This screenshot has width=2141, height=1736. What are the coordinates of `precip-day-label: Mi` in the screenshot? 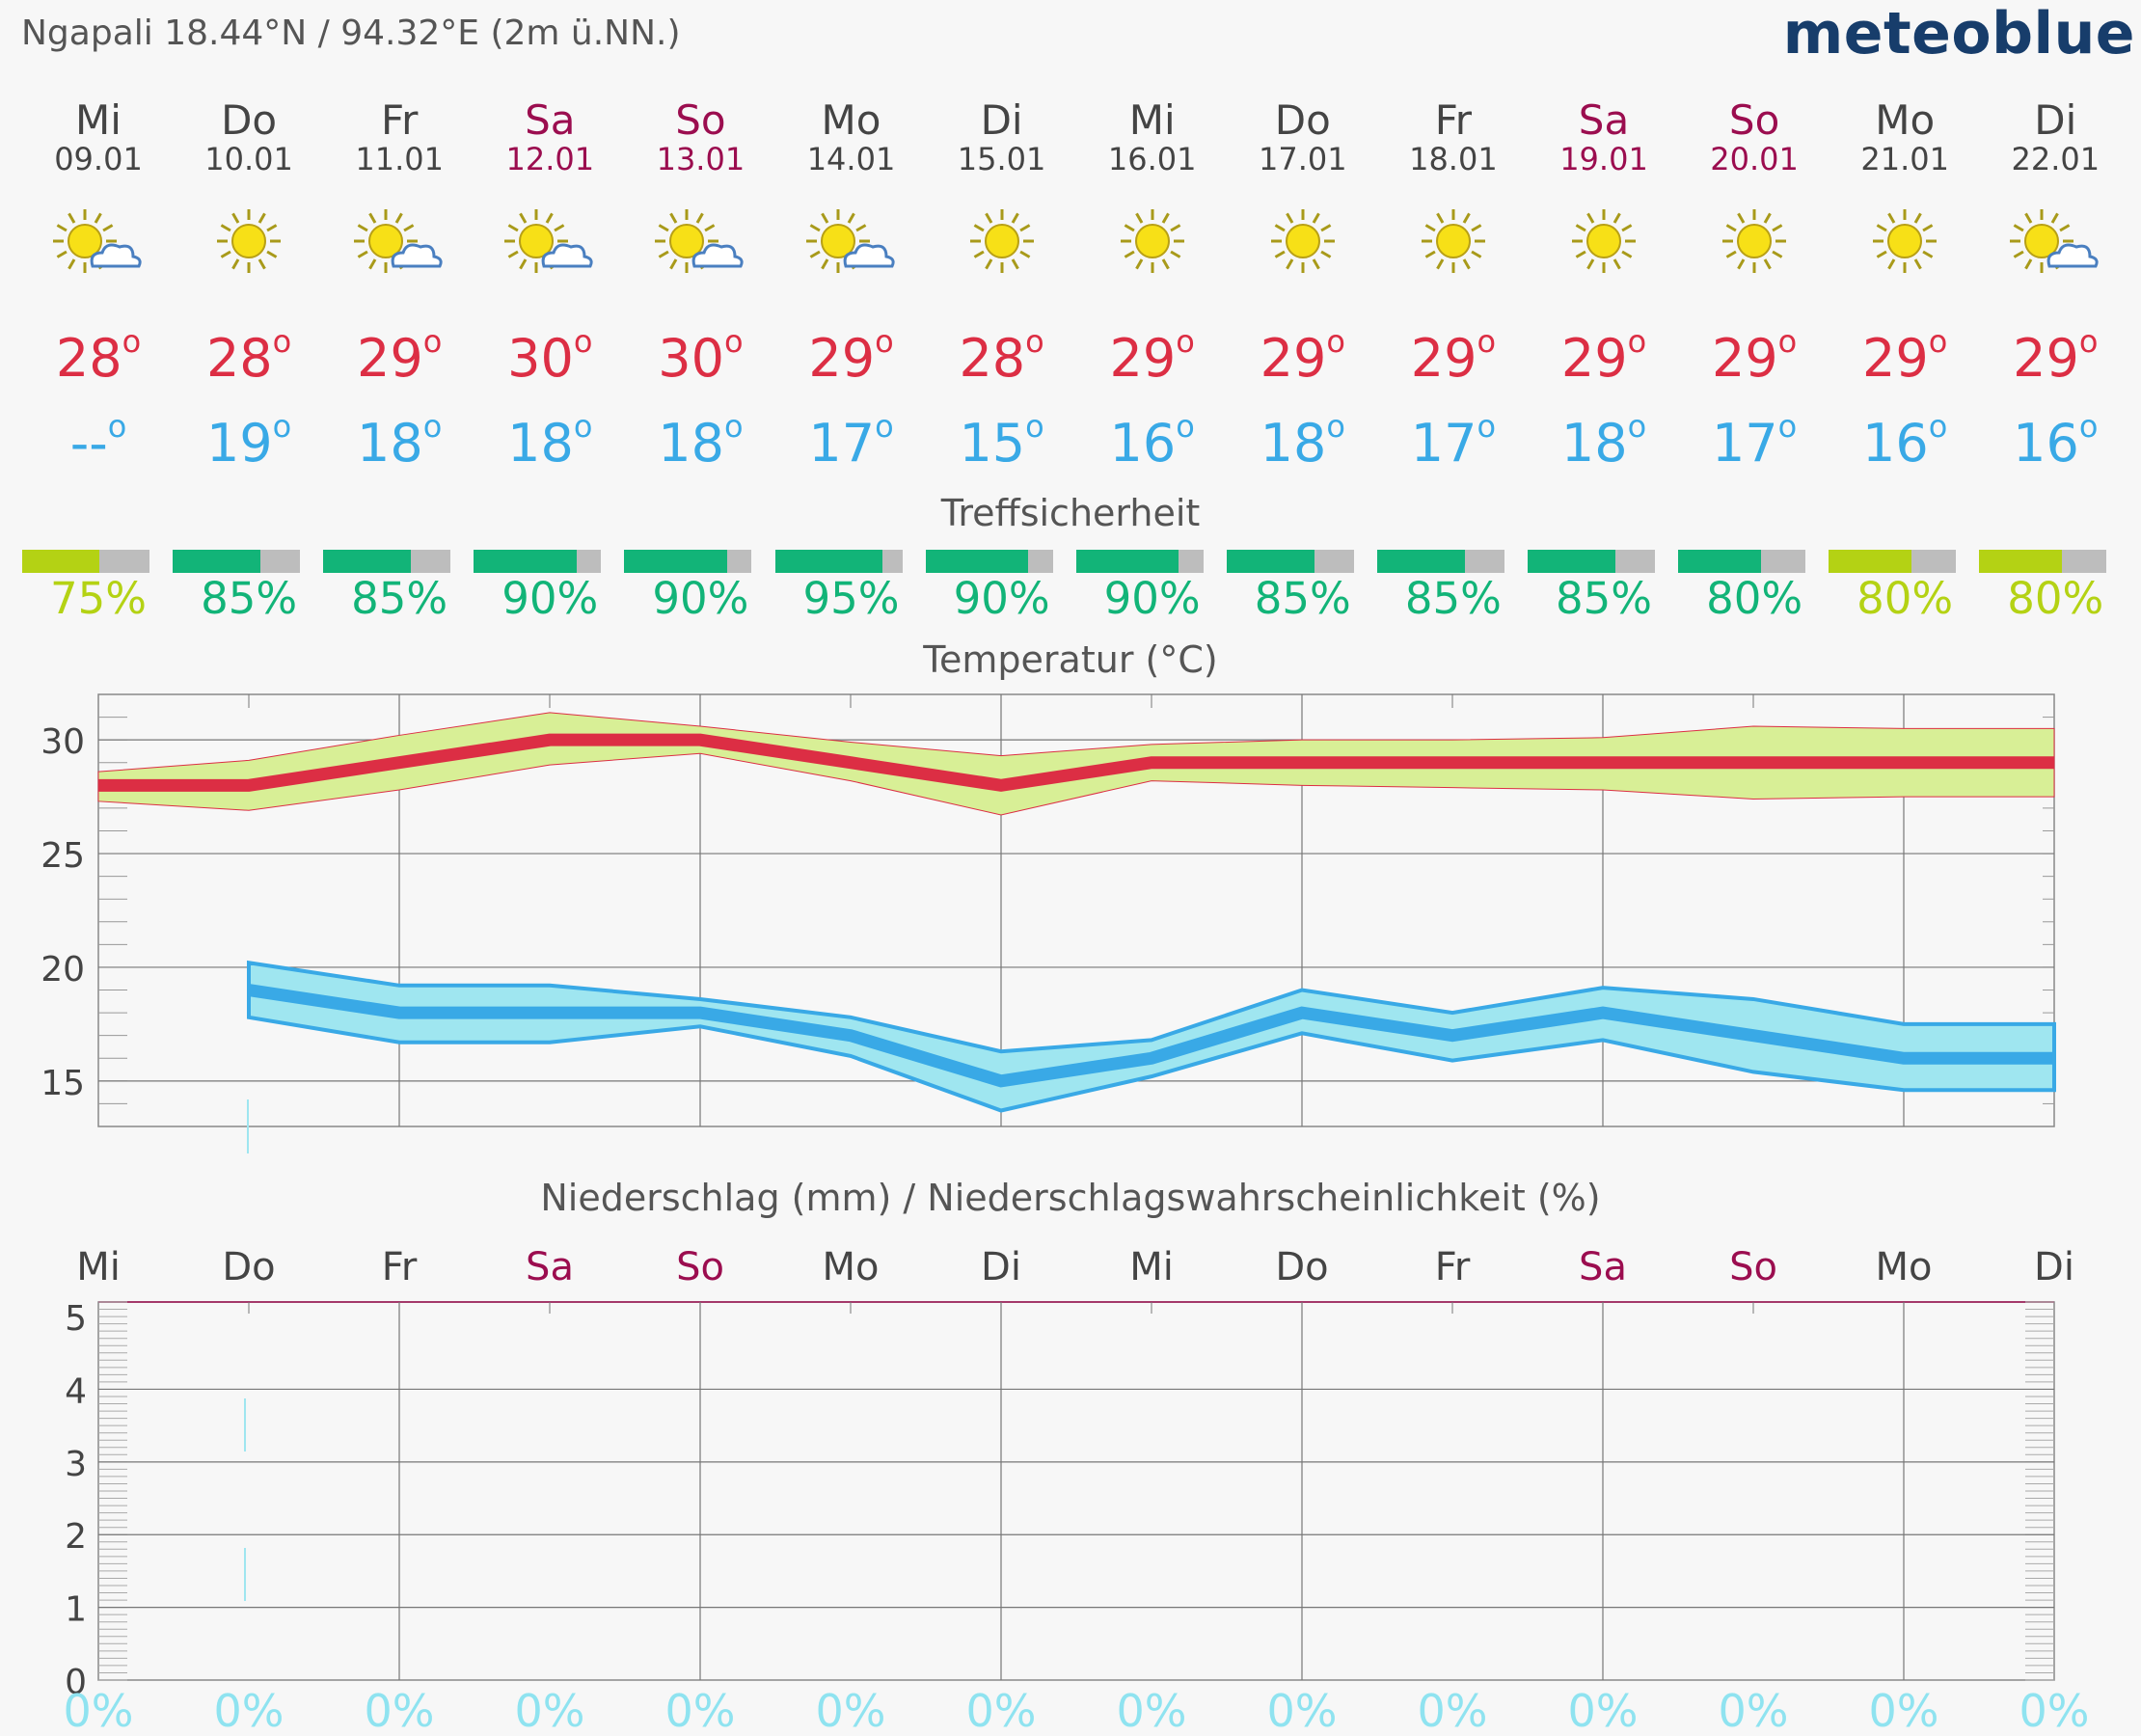 It's located at (1151, 1267).